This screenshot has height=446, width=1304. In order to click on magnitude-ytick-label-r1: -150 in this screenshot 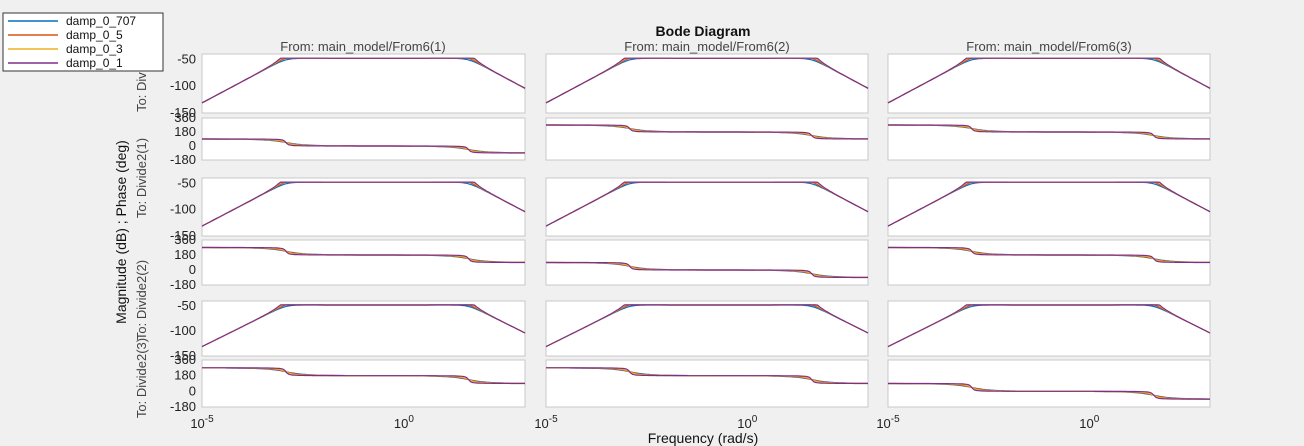, I will do `click(183, 112)`.